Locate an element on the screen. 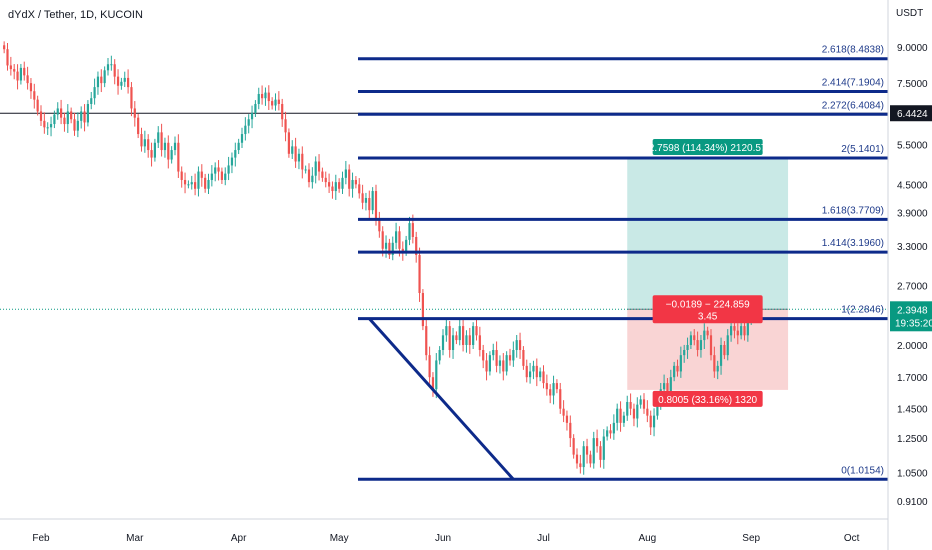 Image resolution: width=932 pixels, height=550 pixels. time-axis: Feb Mar Apr May Jun Jul Aug Sep Oct is located at coordinates (445, 538).